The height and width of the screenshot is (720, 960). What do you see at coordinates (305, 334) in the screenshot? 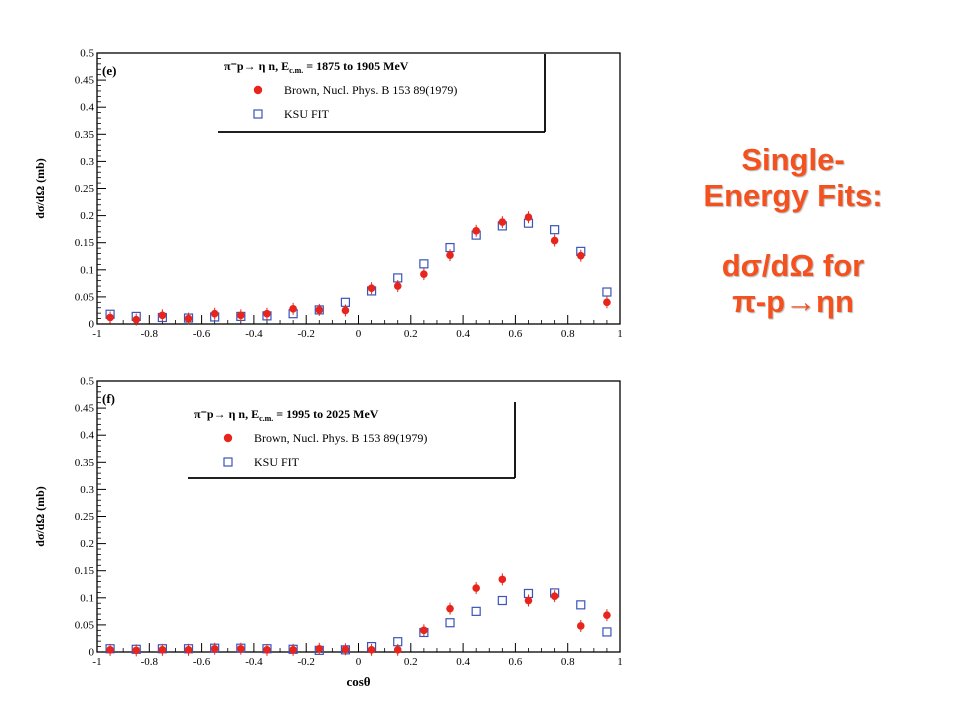
I see `panel-e-xtick-label: -0.2` at bounding box center [305, 334].